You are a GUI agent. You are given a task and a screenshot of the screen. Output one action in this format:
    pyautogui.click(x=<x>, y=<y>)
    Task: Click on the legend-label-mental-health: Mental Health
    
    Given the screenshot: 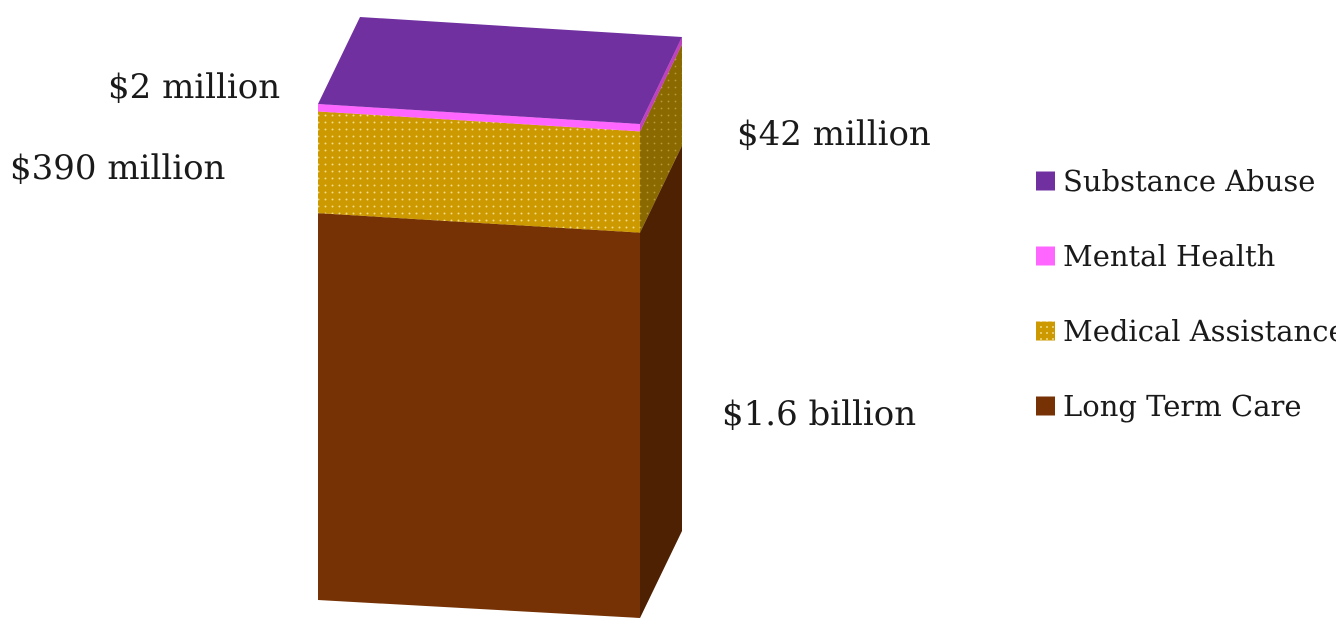 What is the action you would take?
    pyautogui.click(x=1169, y=256)
    